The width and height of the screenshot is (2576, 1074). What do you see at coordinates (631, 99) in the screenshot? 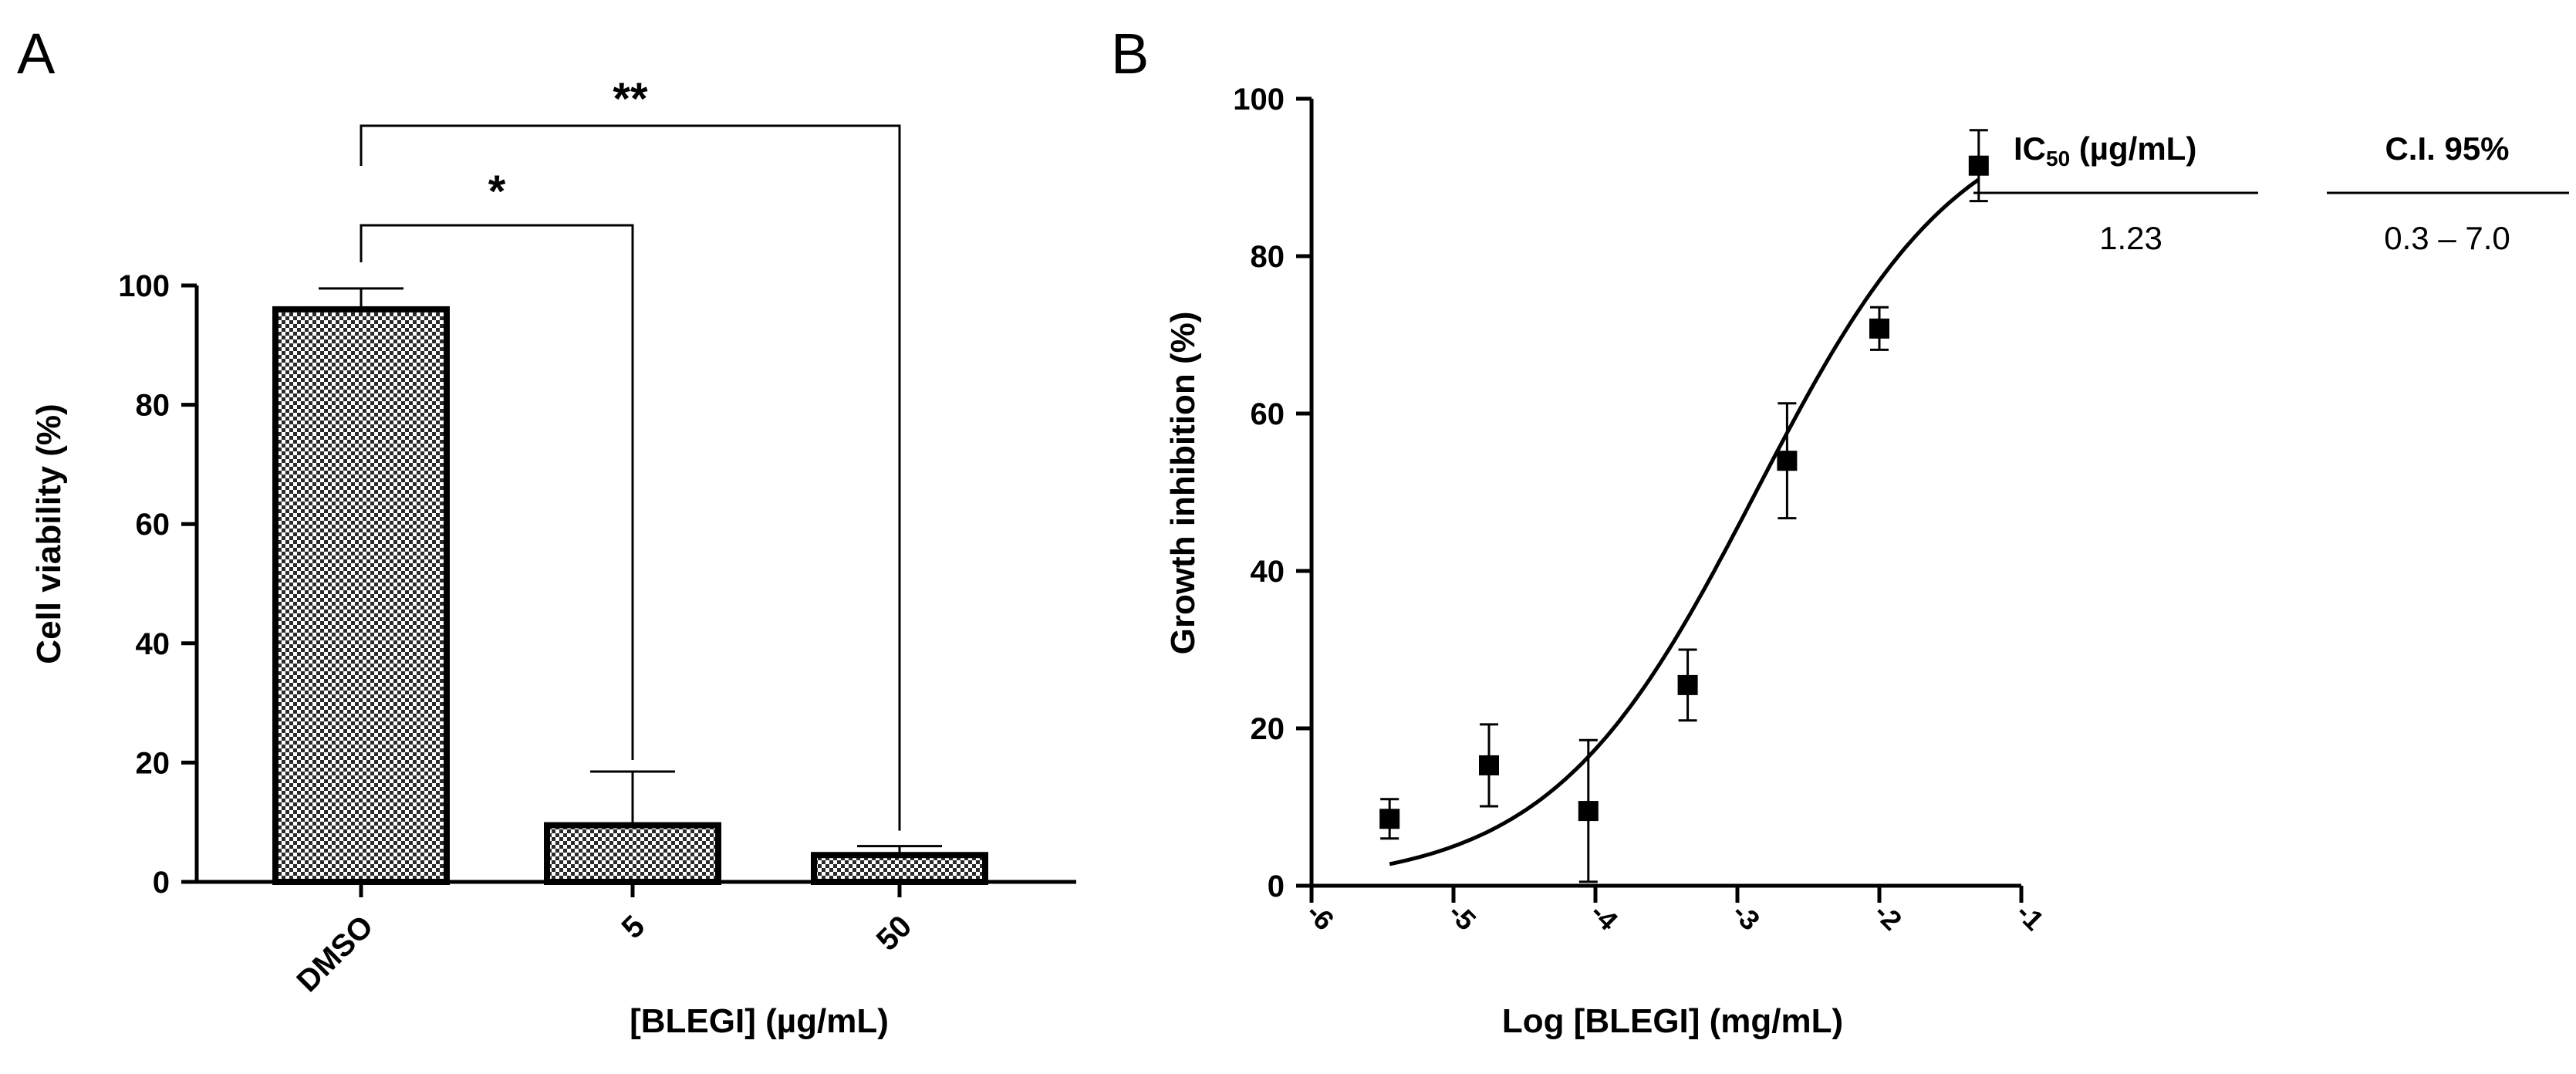
I see `panel-a-significance-label: **` at bounding box center [631, 99].